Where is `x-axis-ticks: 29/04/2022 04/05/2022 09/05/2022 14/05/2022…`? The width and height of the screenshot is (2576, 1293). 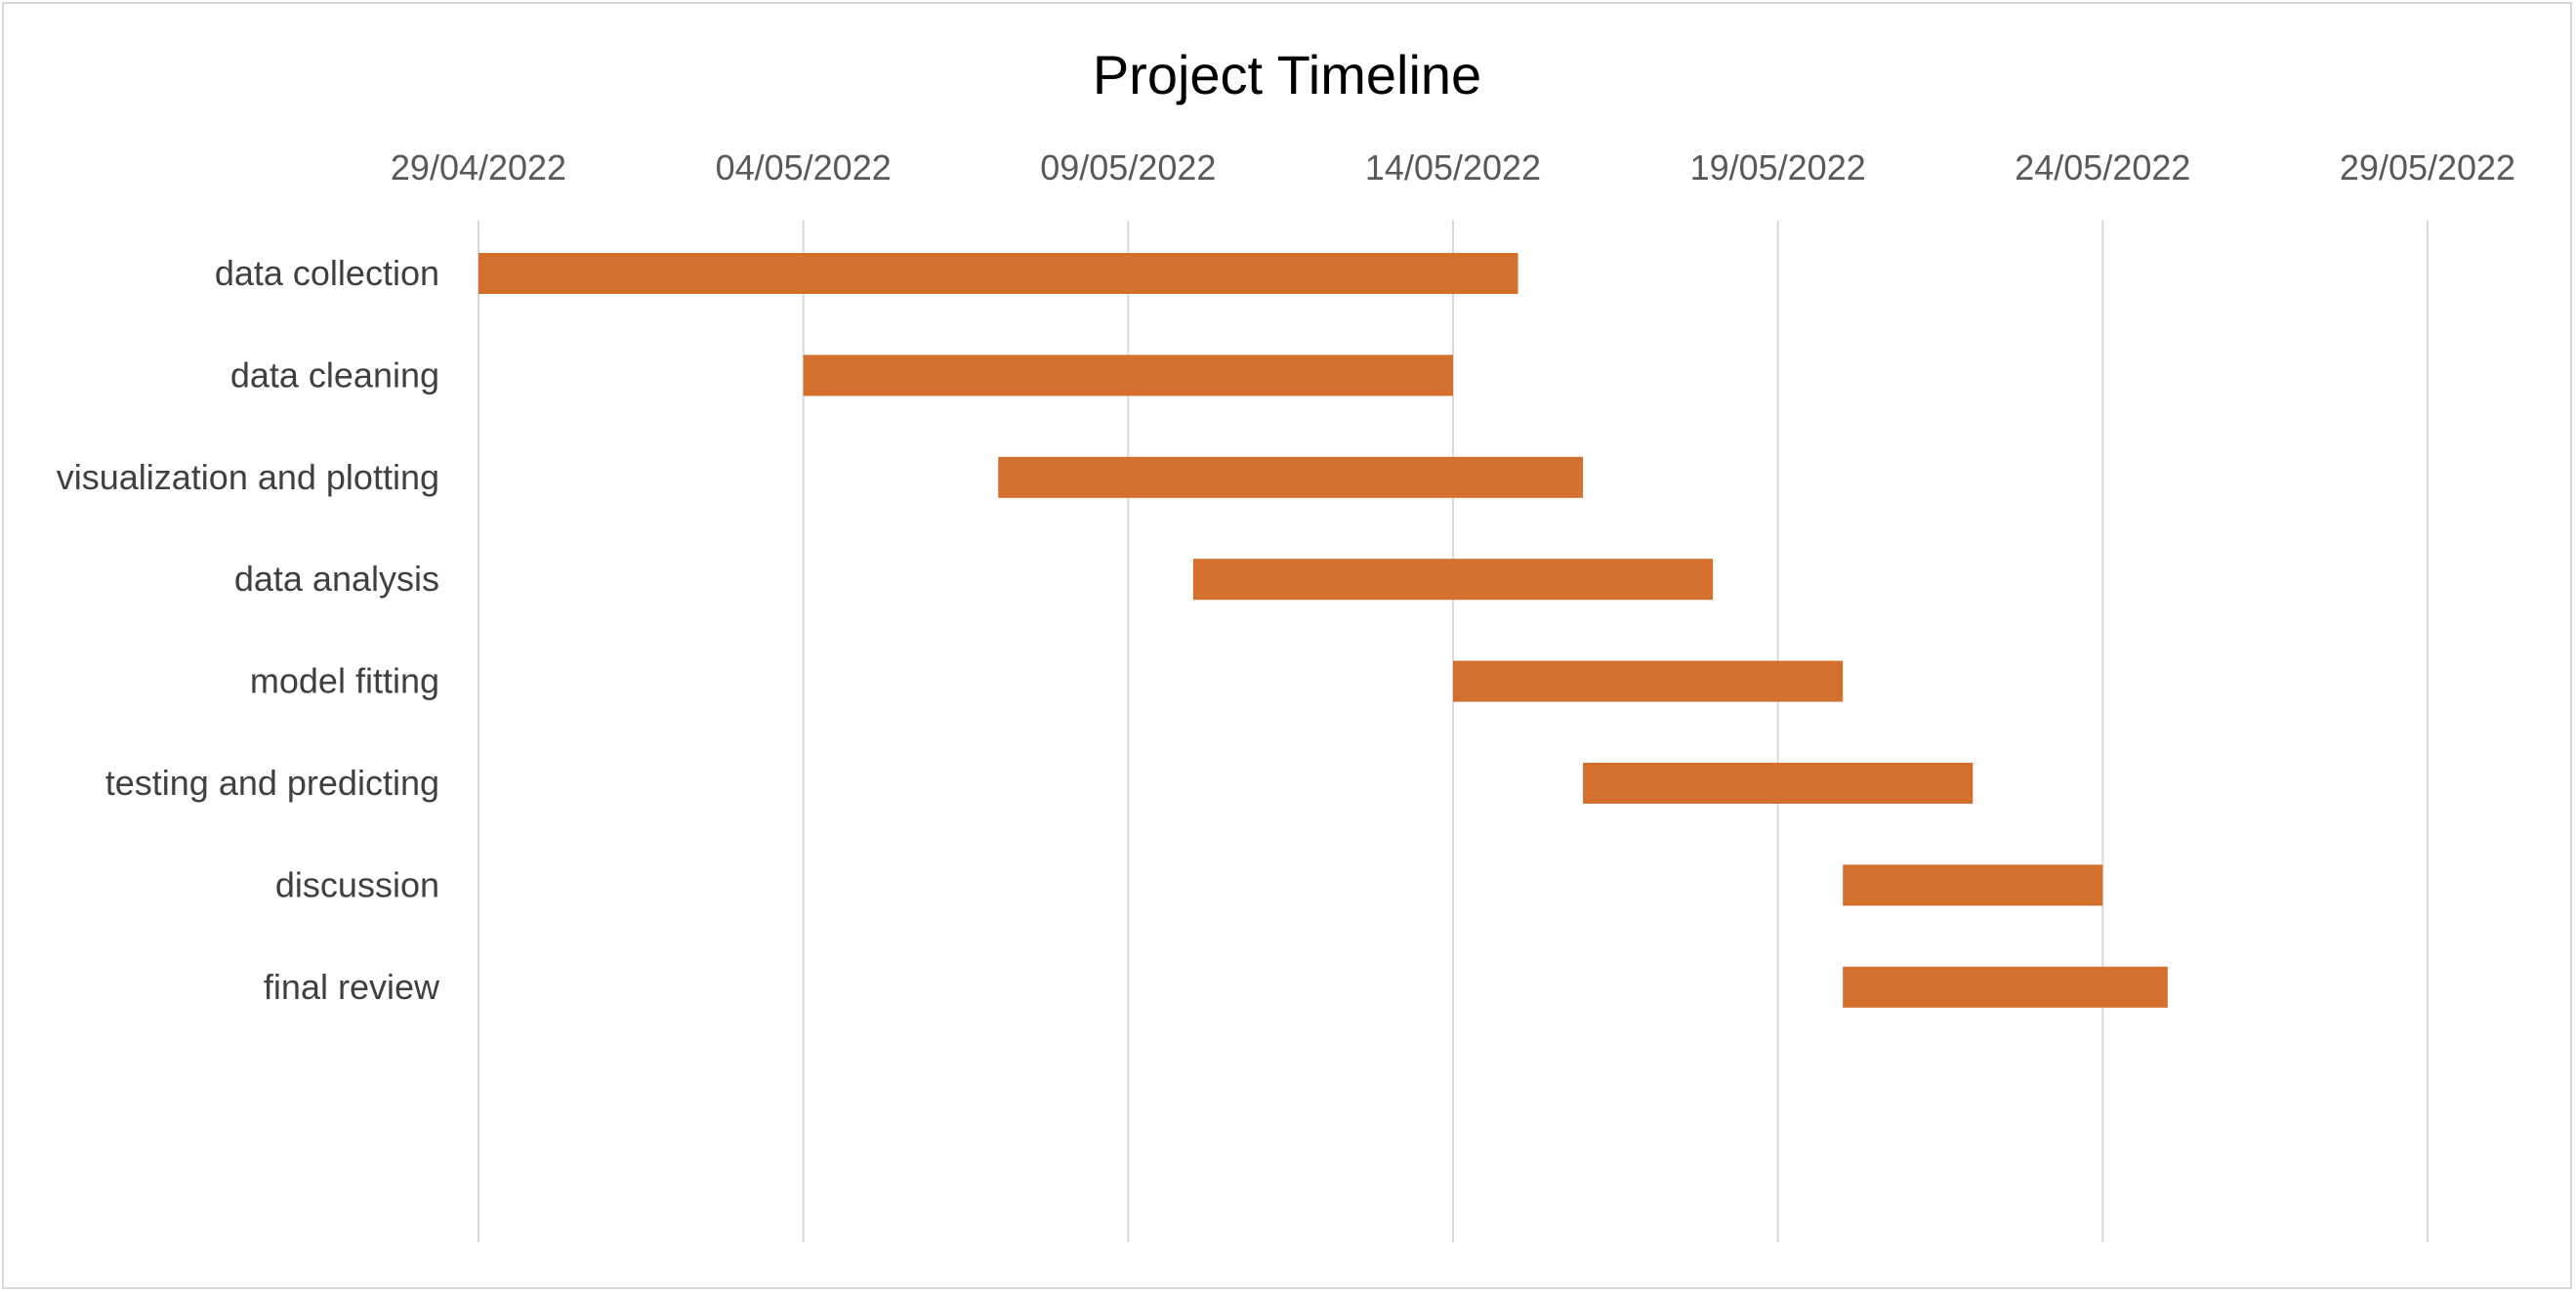
x-axis-ticks: 29/04/2022 04/05/2022 09/05/2022 14/05/2022… is located at coordinates (1453, 167).